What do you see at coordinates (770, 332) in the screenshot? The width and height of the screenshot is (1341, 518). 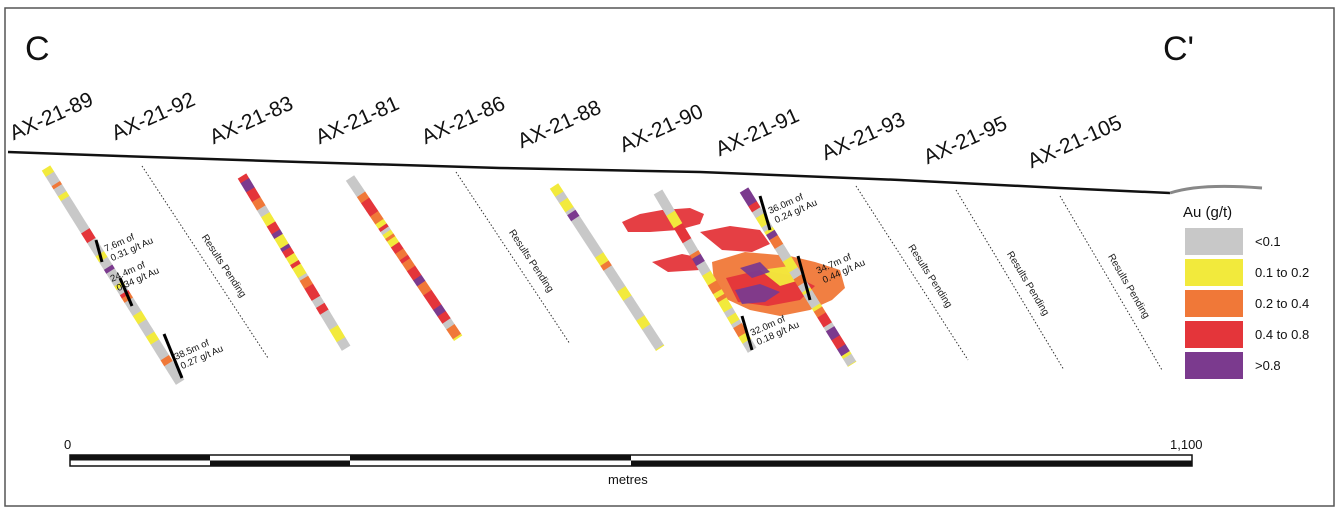 I see `intercept-annotation: 32.0m of0.18 g/t Au` at bounding box center [770, 332].